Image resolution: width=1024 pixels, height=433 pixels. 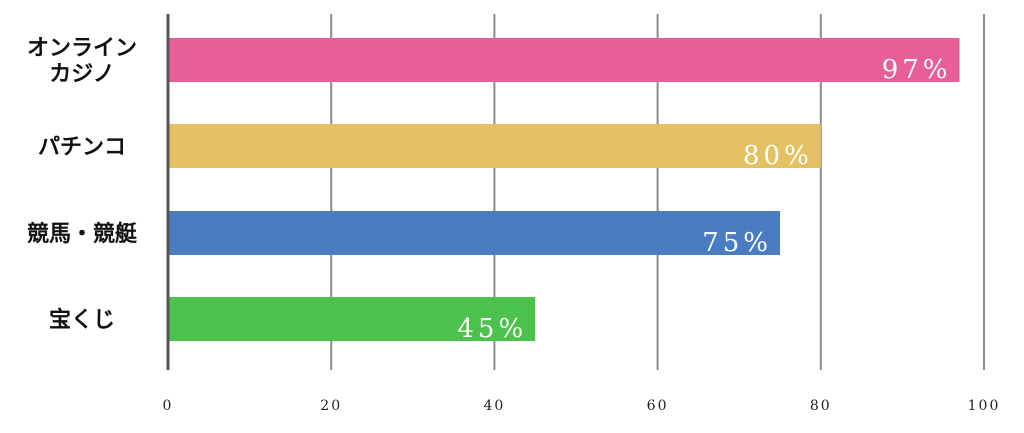 I want to click on category-label: カジノ, so click(x=82, y=74).